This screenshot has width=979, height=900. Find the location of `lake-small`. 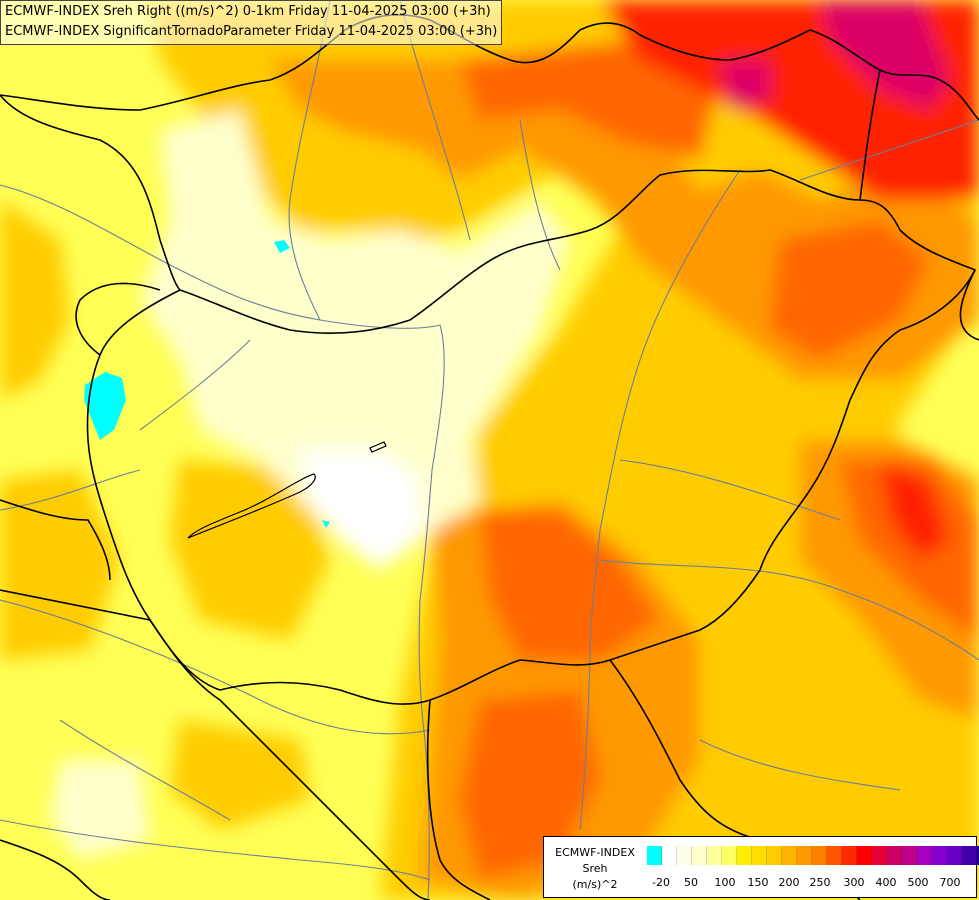

lake-small is located at coordinates (378, 447).